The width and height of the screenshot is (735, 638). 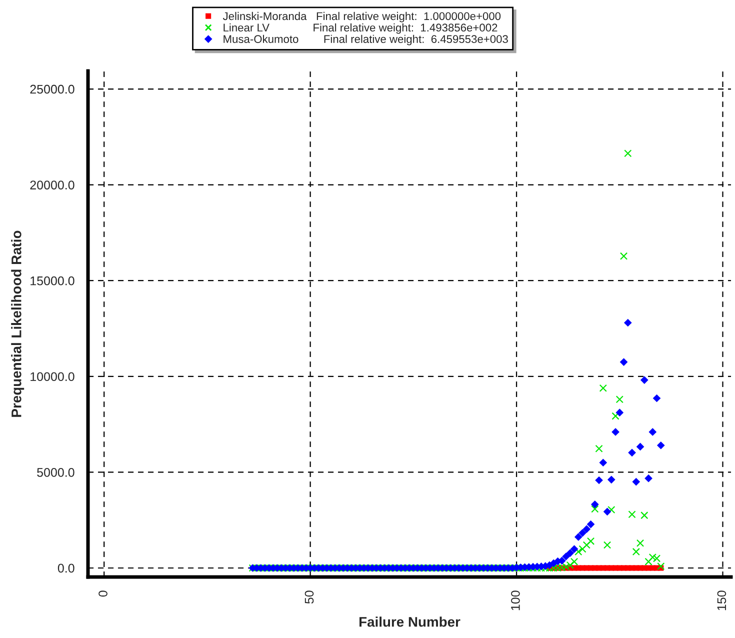 What do you see at coordinates (721, 600) in the screenshot?
I see `x-tick-label: 150` at bounding box center [721, 600].